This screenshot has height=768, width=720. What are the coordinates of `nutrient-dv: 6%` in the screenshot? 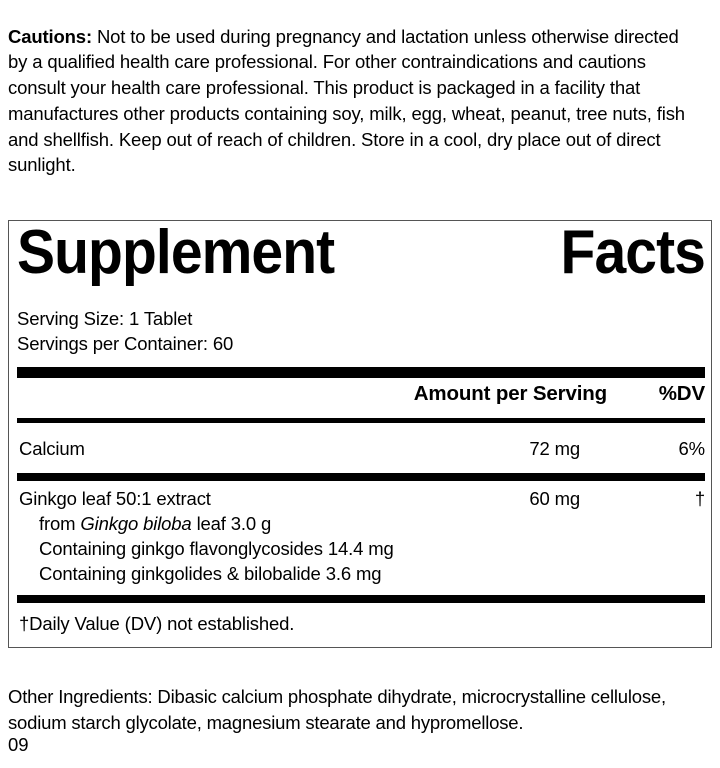 It's located at (692, 448).